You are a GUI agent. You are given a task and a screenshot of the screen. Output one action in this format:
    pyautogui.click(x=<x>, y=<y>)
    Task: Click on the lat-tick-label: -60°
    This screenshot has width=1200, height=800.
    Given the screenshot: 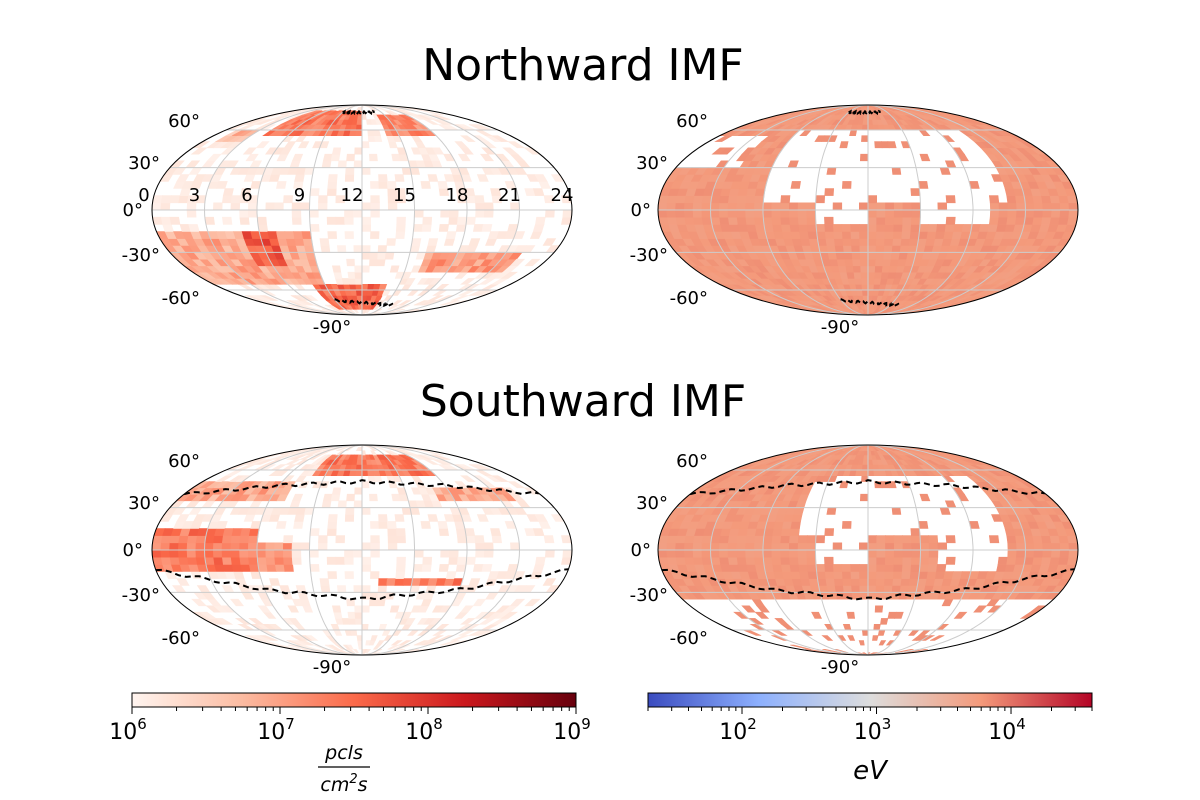 What is the action you would take?
    pyautogui.click(x=689, y=298)
    